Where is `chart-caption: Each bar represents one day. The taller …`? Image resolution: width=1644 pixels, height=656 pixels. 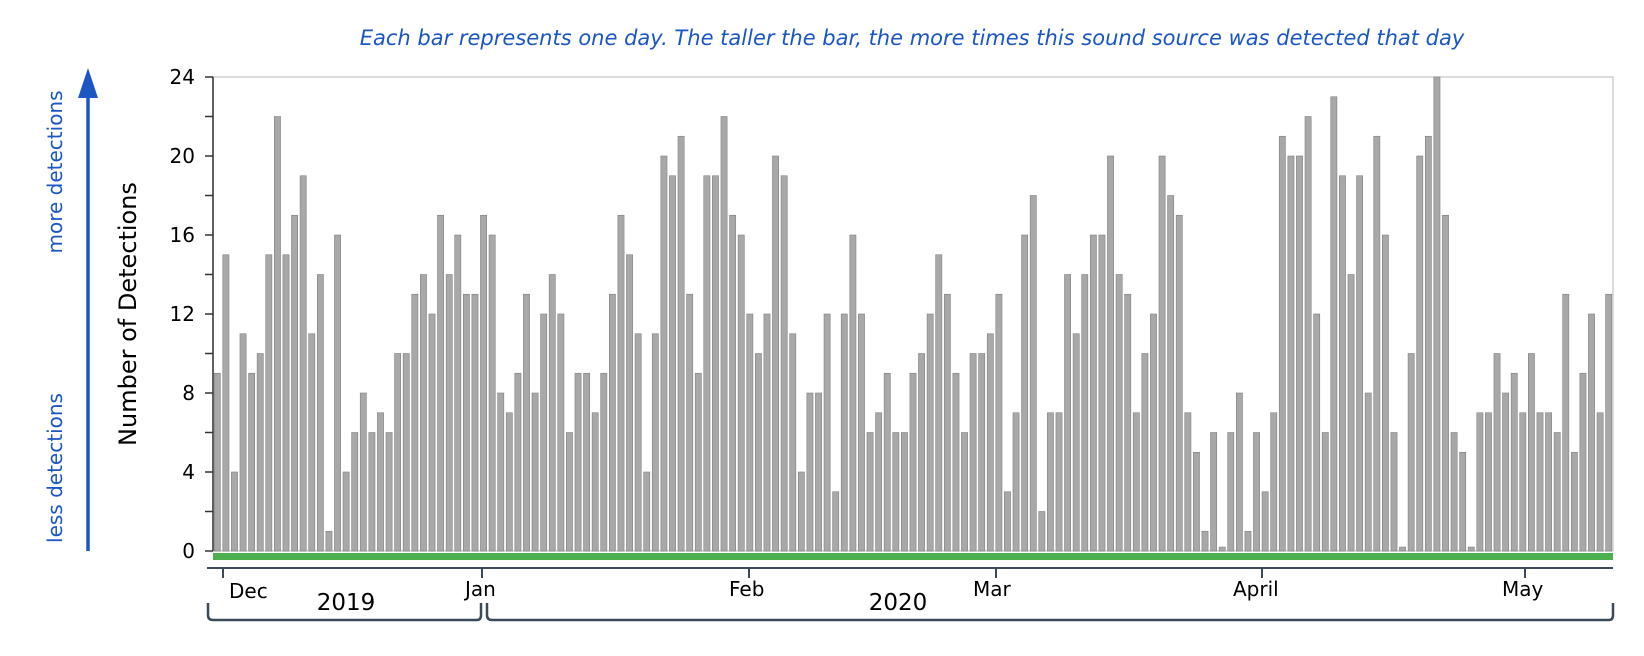 chart-caption: Each bar represents one day. The taller … is located at coordinates (912, 38).